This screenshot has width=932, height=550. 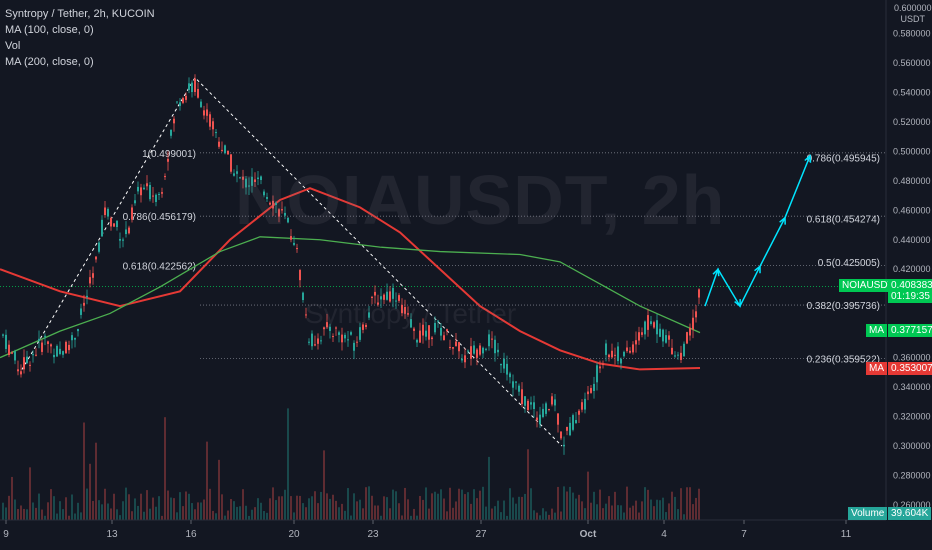 I want to click on time-tick-label: 13, so click(x=112, y=534).